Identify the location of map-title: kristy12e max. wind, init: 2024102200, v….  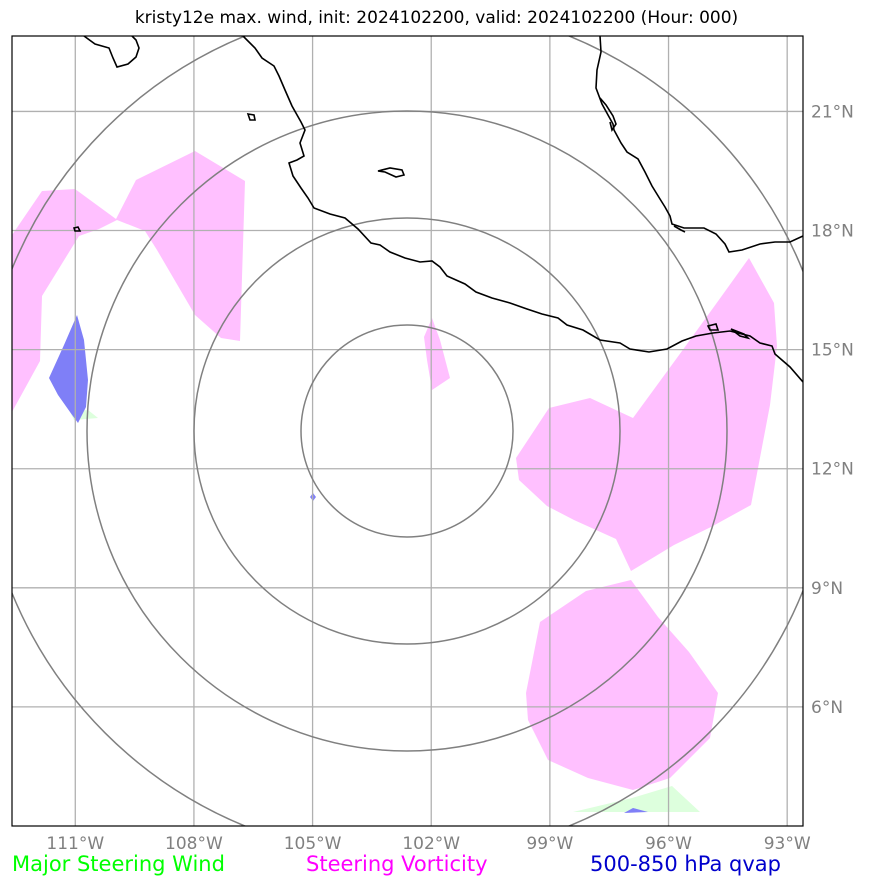
(436, 18).